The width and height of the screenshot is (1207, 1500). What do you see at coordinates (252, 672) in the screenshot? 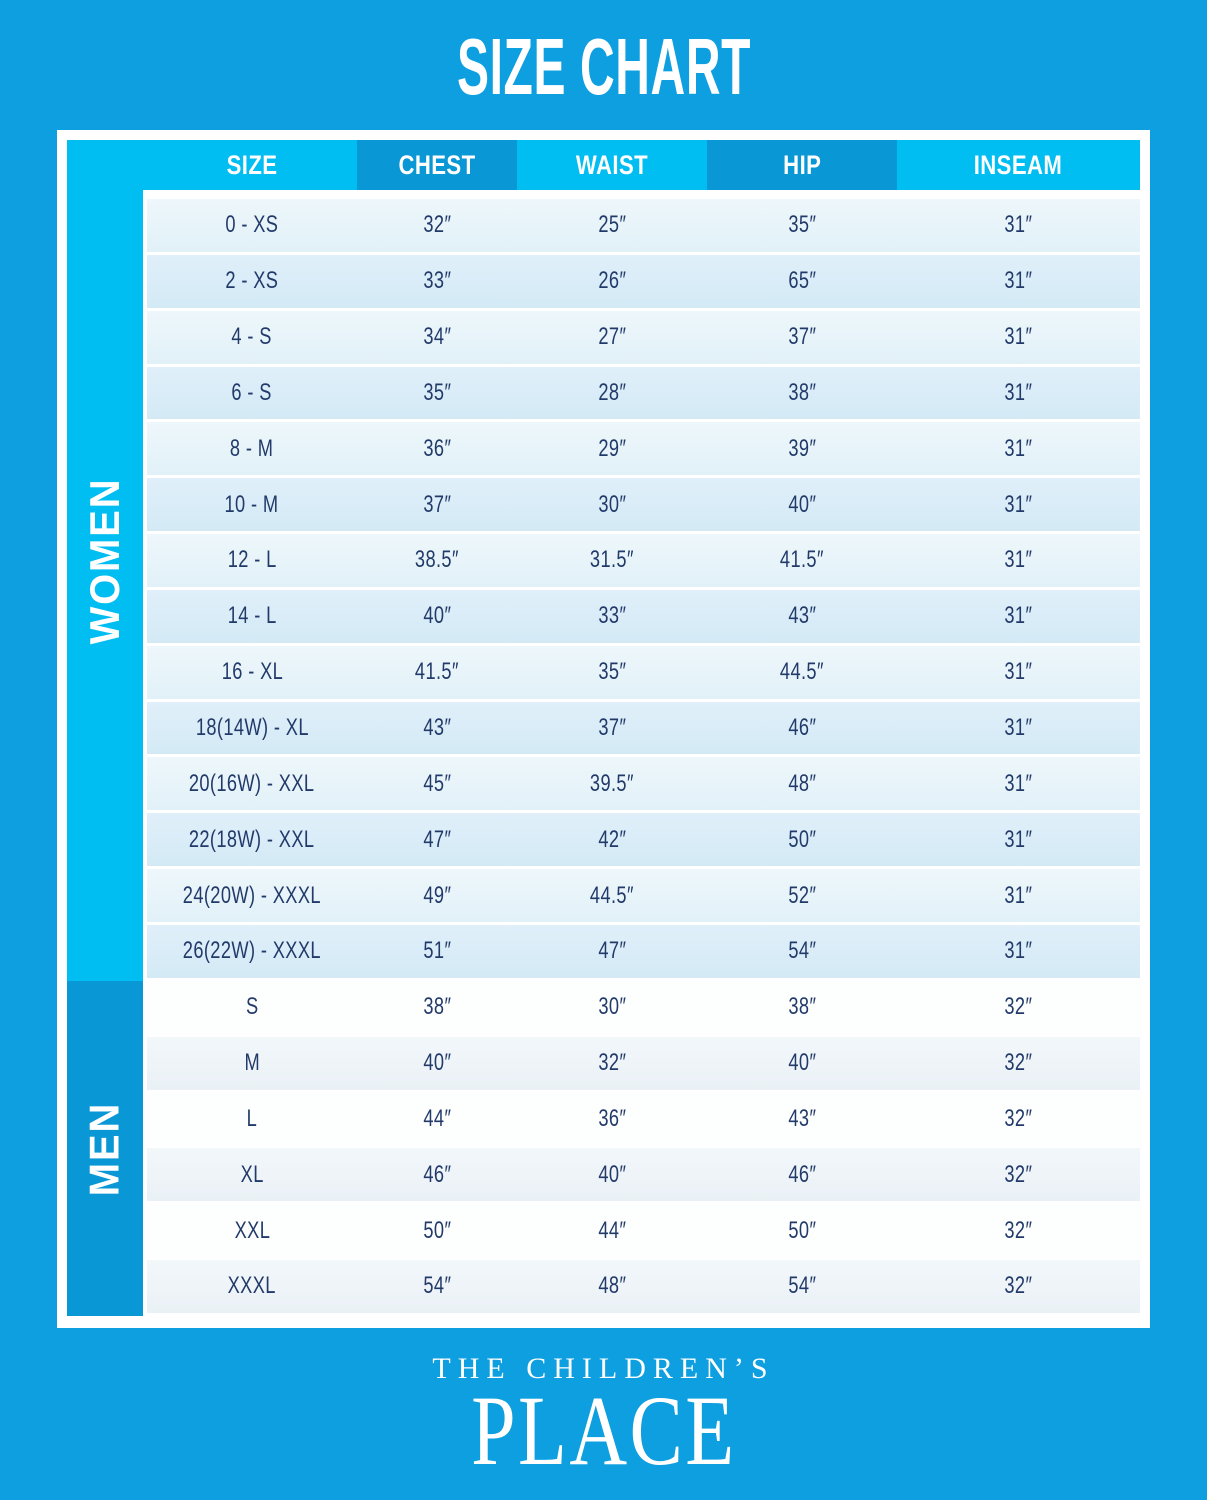
I see `size-cell: 16 - XL` at bounding box center [252, 672].